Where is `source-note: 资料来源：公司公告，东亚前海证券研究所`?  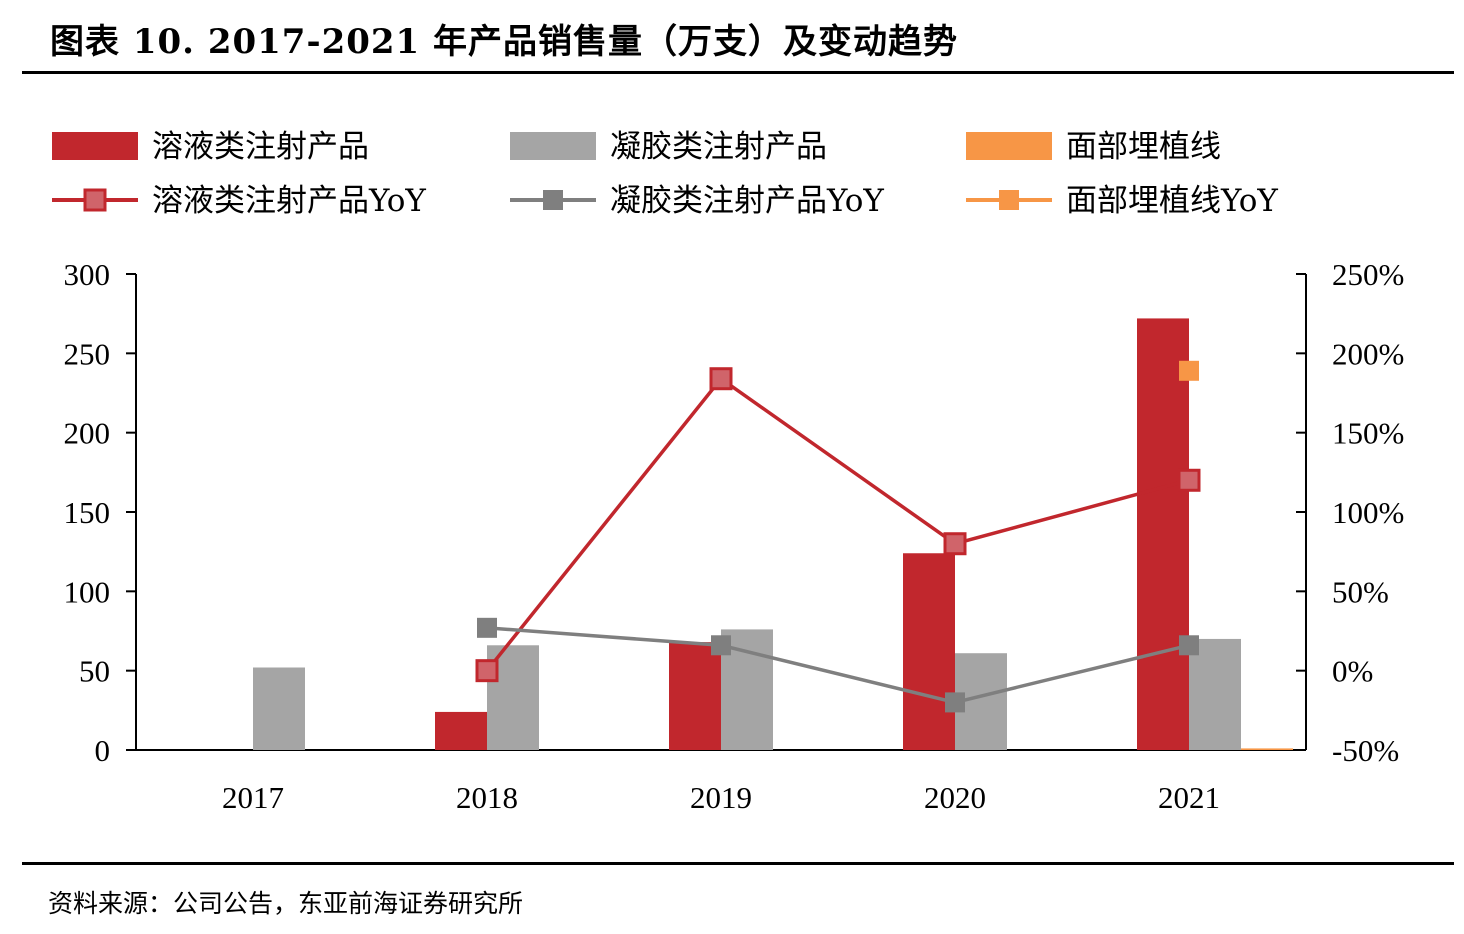 source-note: 资料来源：公司公告，东亚前海证券研究所 is located at coordinates (286, 903).